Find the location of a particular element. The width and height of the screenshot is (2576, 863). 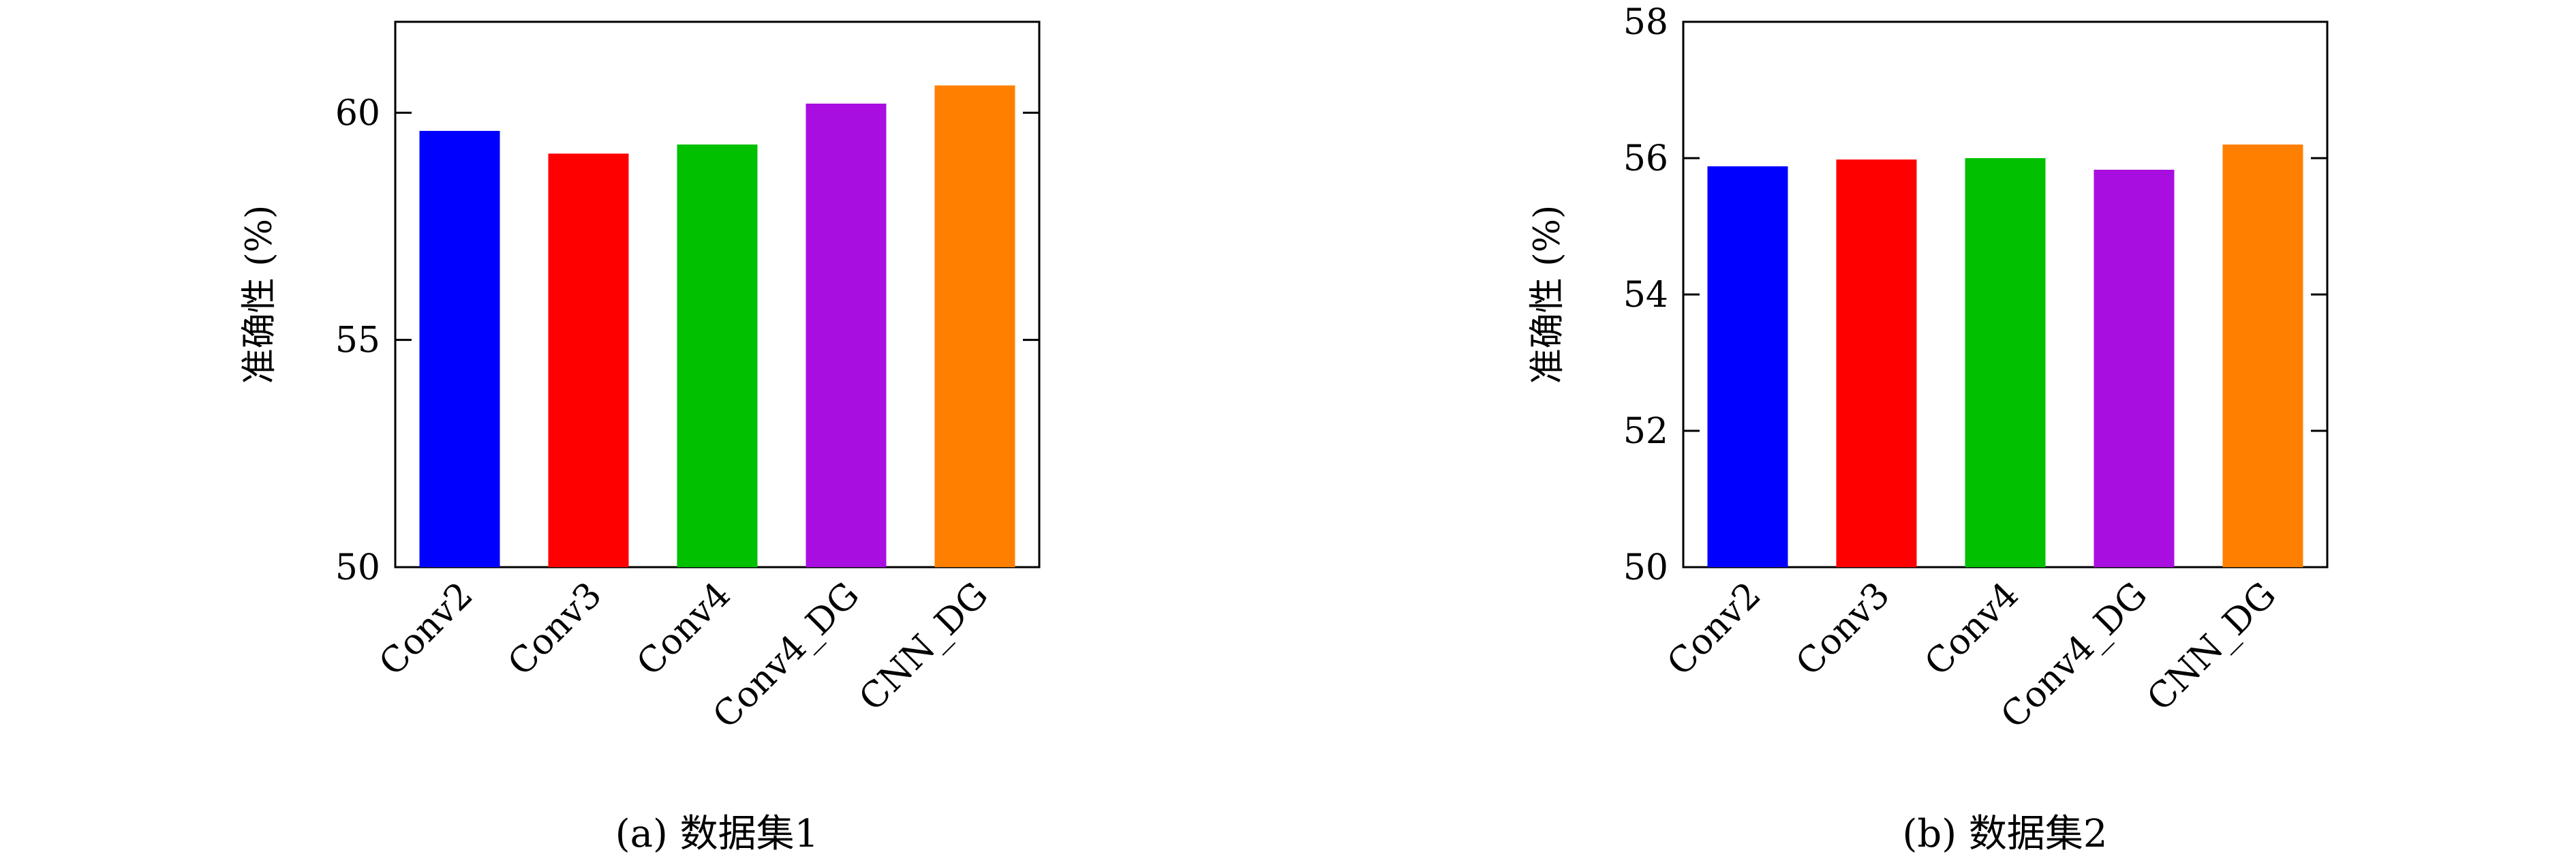

caption-b: (b) 数据集2 is located at coordinates (2006, 834).